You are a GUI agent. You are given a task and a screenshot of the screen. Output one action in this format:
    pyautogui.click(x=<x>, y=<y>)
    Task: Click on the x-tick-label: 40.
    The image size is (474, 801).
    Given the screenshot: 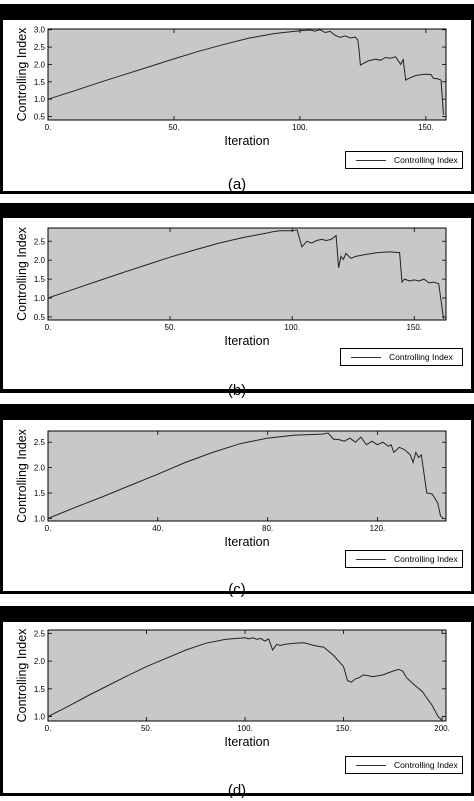 What is the action you would take?
    pyautogui.click(x=157, y=528)
    